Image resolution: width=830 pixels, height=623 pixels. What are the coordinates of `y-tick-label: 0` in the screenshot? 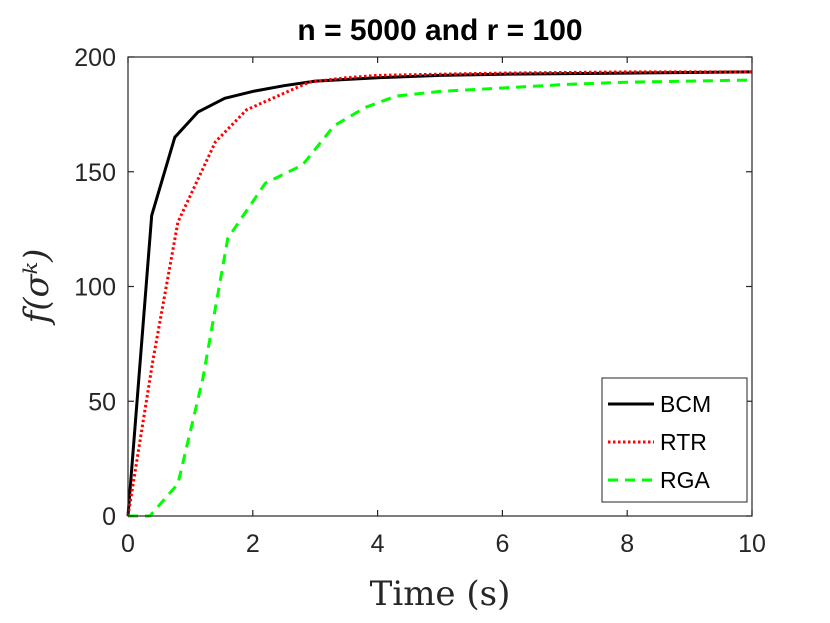 It's located at (109, 517).